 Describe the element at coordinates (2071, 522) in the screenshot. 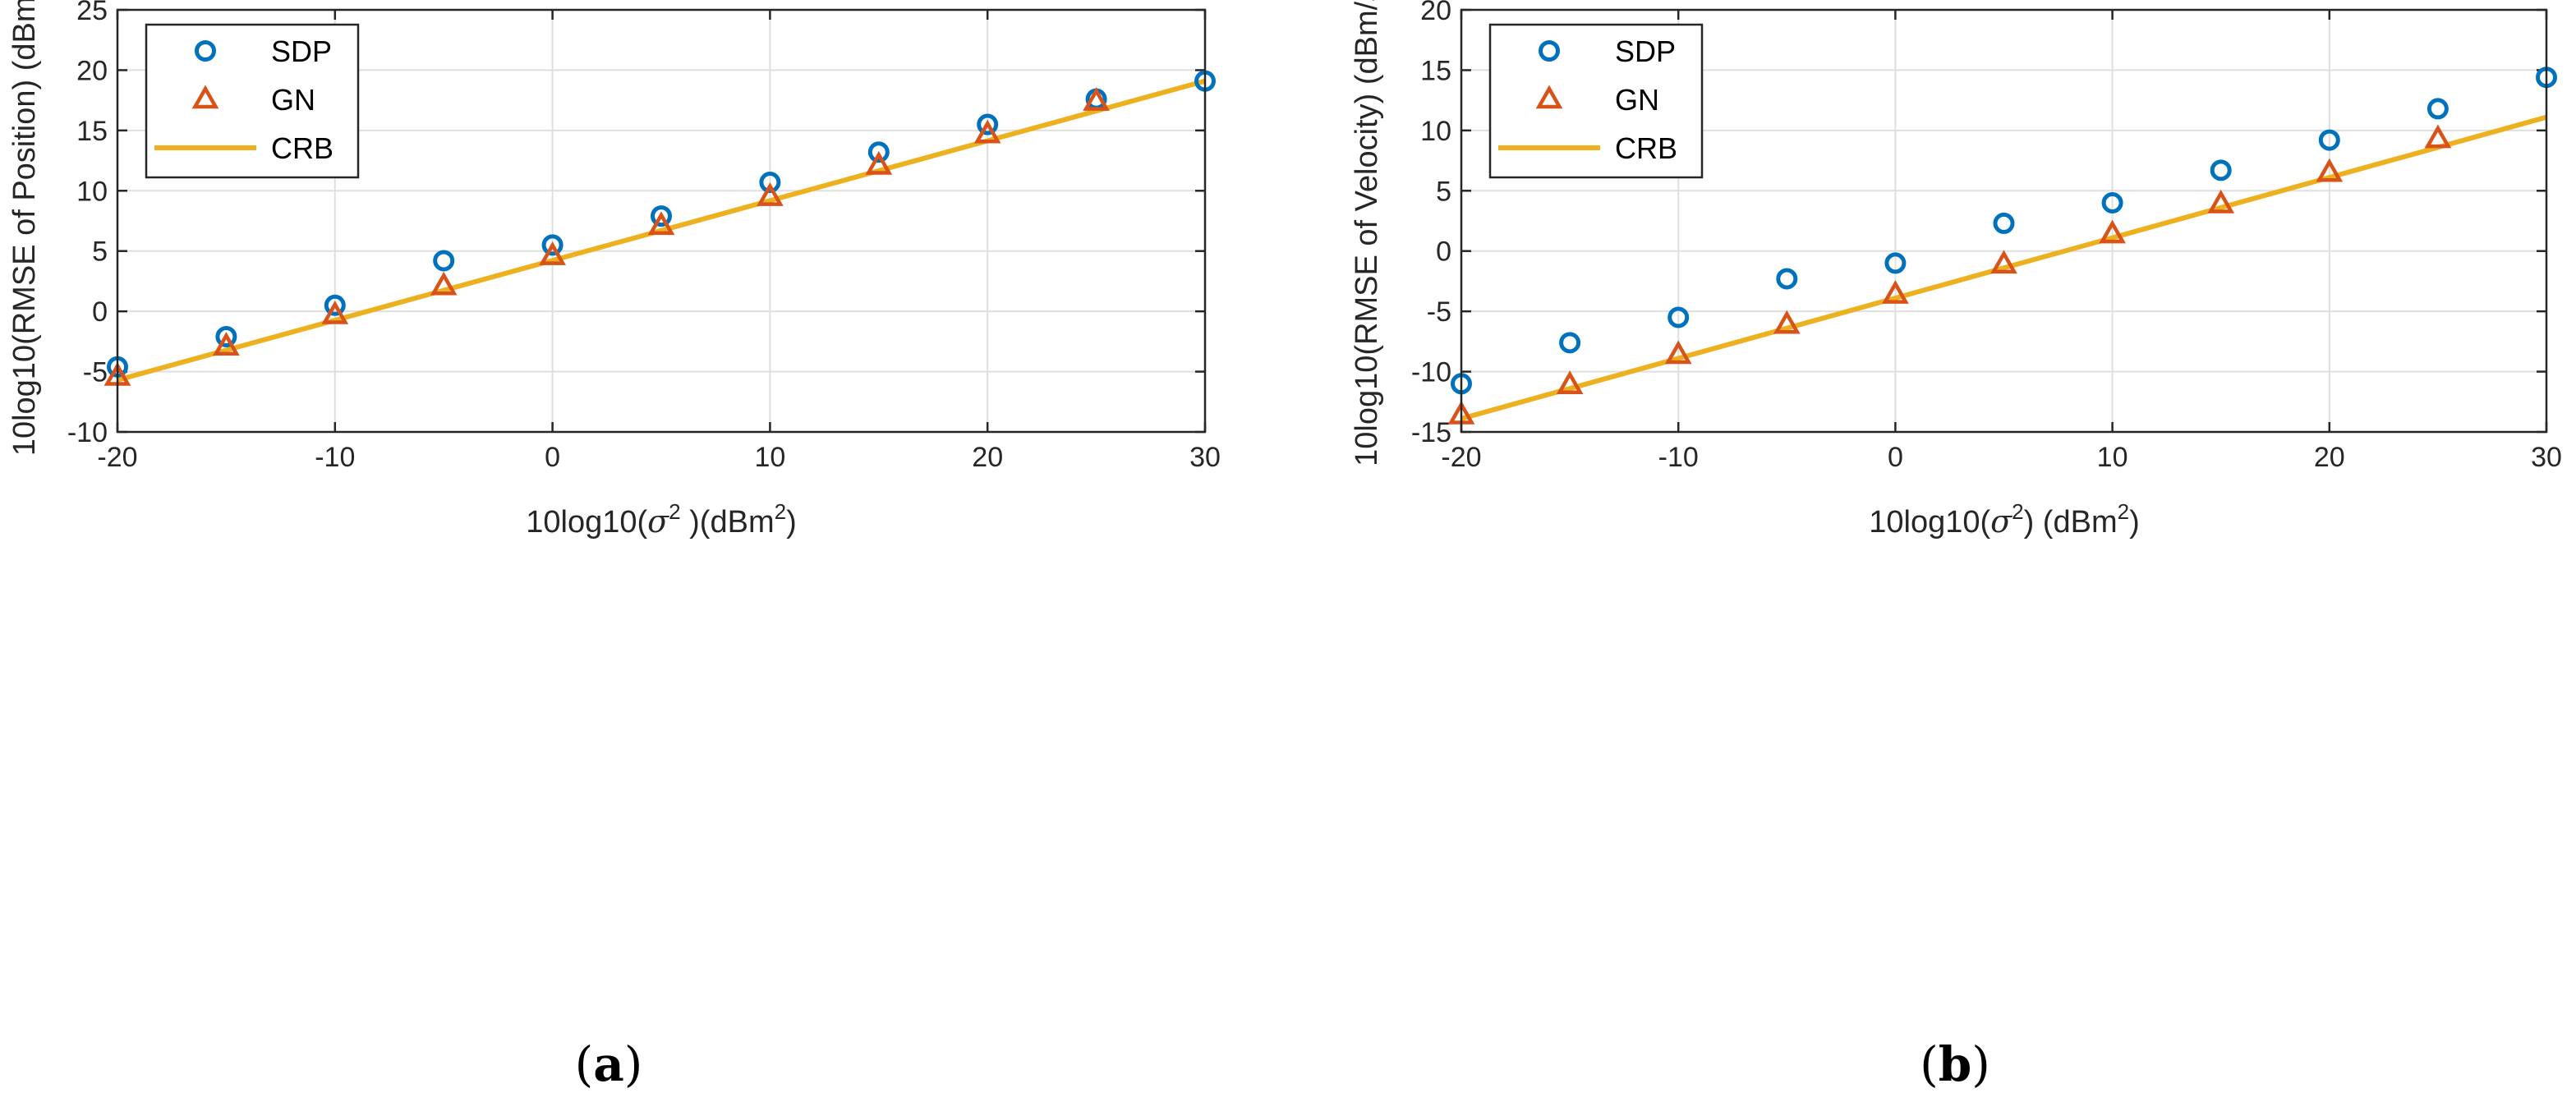

I see `x-axis-label-suffix: ) (dBm` at that location.